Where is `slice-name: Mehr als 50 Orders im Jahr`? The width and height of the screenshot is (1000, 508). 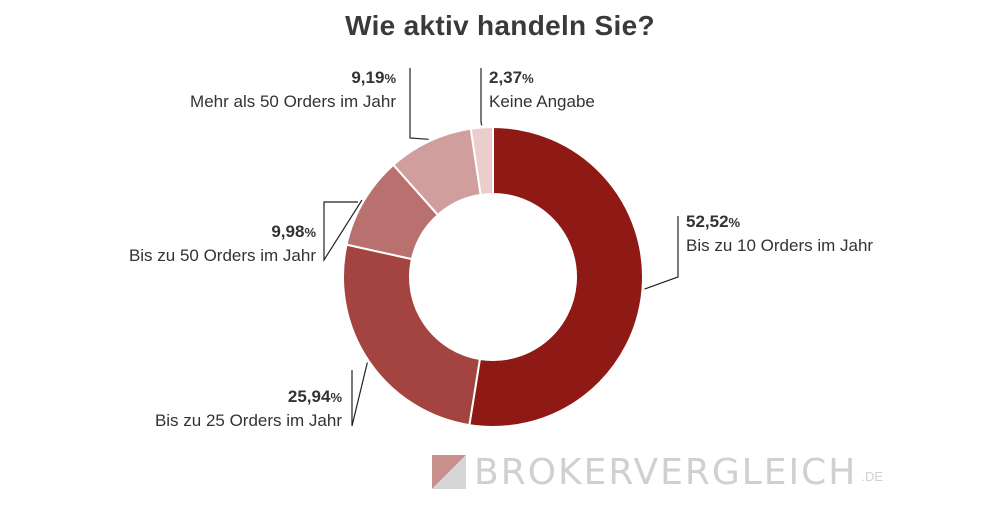
slice-name: Mehr als 50 Orders im Jahr is located at coordinates (293, 101).